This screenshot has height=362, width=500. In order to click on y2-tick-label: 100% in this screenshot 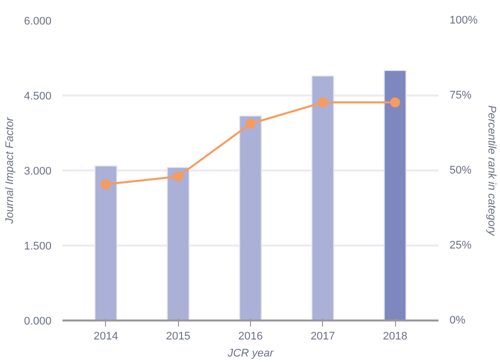, I will do `click(464, 20)`.